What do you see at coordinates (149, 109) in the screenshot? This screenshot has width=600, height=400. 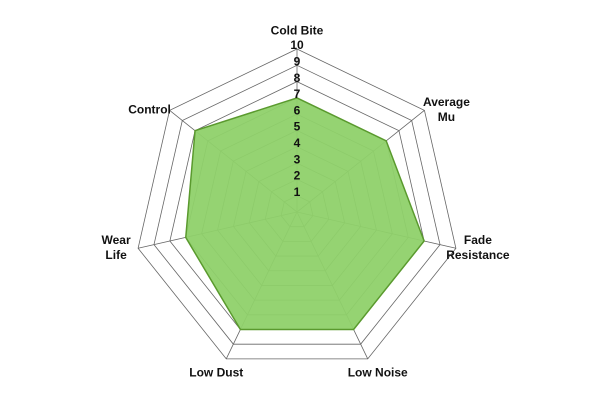 I see `axis-label: Control` at bounding box center [149, 109].